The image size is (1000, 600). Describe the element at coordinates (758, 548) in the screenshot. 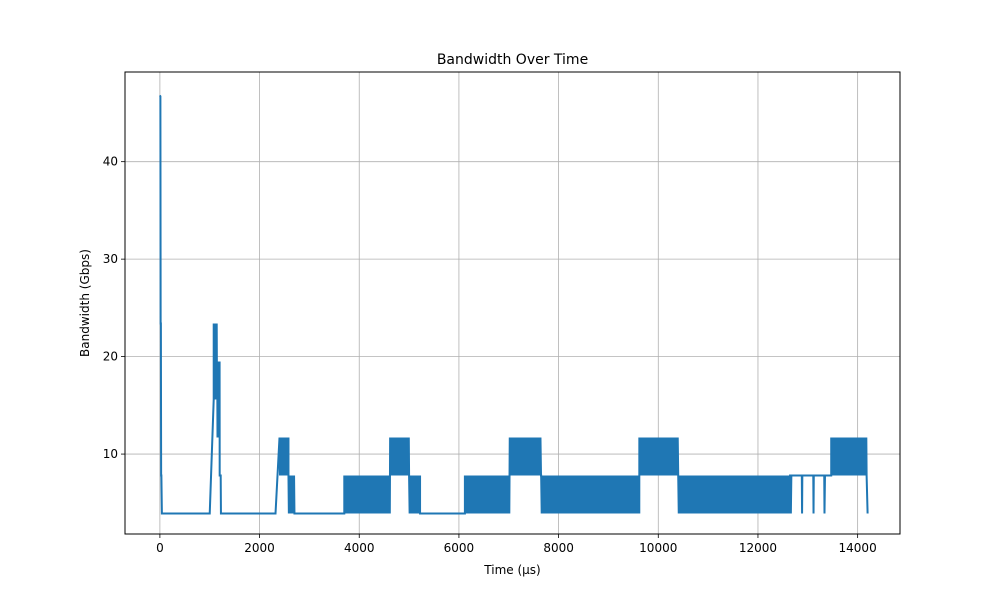

I see `x-tick-label: 12000` at that location.